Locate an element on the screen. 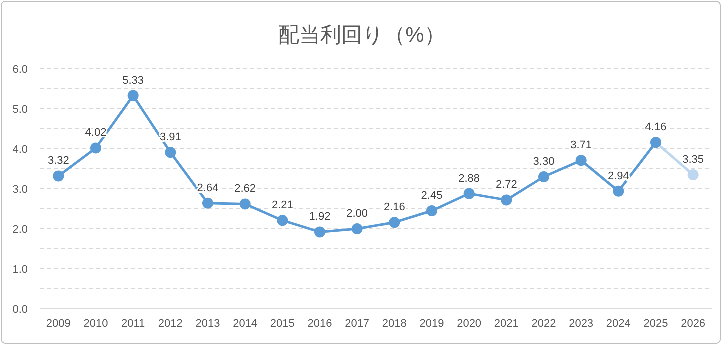 The width and height of the screenshot is (724, 347). y-tick-label: 1.0 is located at coordinates (20, 270).